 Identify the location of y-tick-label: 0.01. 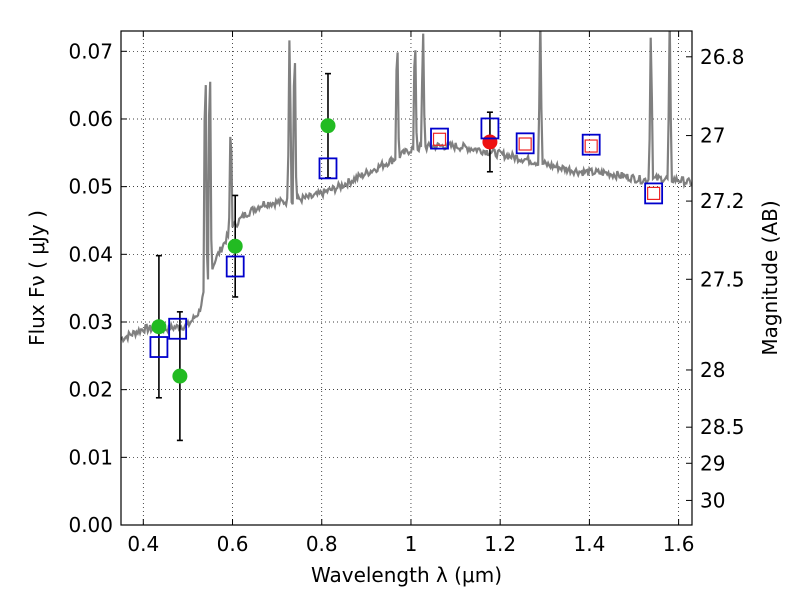
(90, 457).